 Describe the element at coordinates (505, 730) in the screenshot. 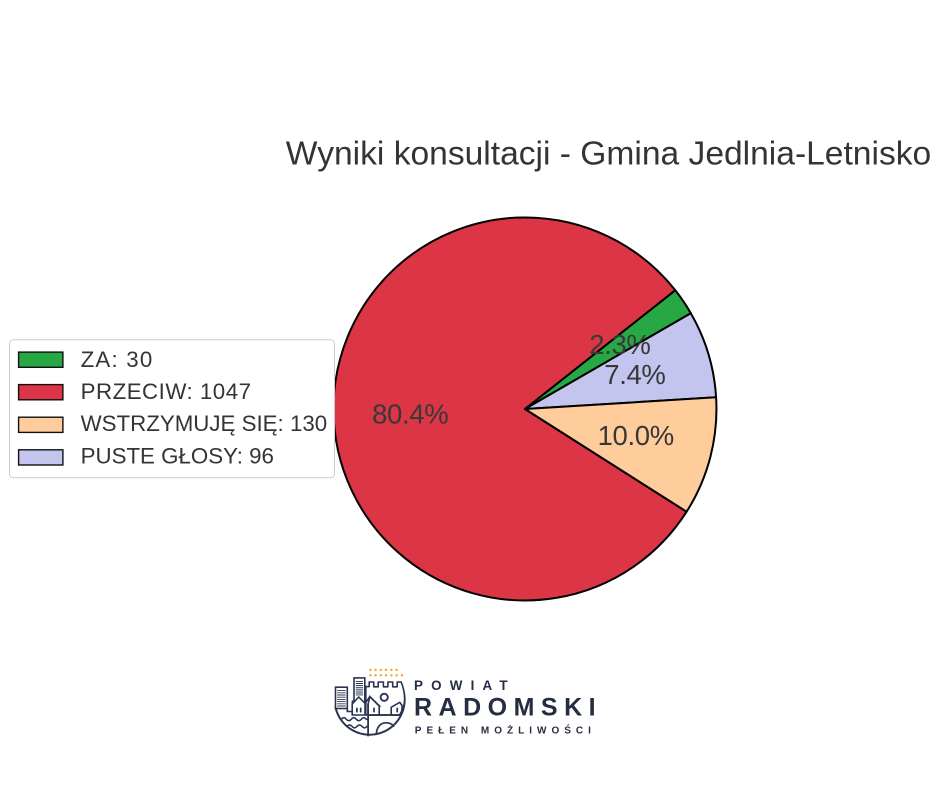

I see `svg-text: PEŁEN MOŻLIWOŚCI` at that location.